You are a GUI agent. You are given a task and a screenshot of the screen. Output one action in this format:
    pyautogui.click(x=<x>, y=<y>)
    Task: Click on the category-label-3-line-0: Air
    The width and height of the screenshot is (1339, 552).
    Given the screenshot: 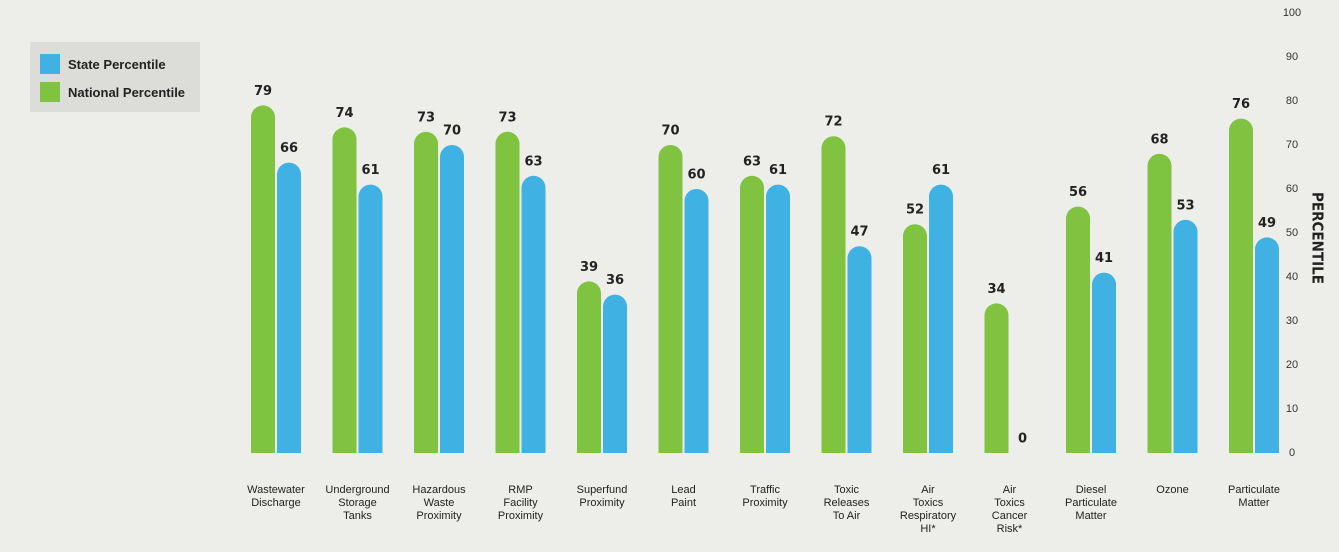 What is the action you would take?
    pyautogui.click(x=1010, y=490)
    